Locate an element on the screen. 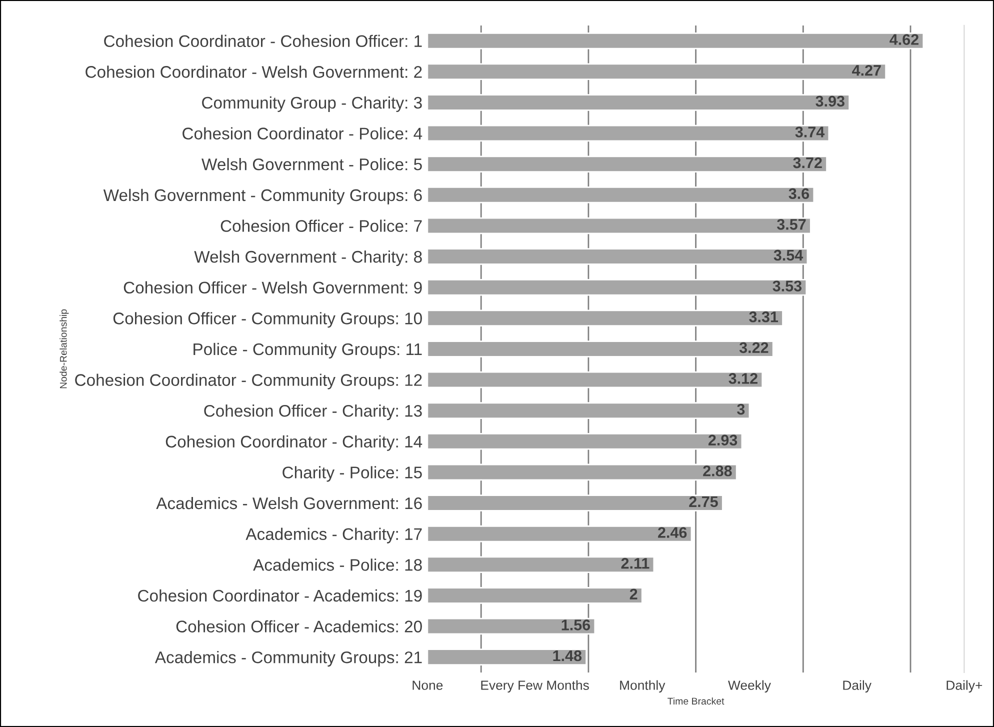 The width and height of the screenshot is (994, 727). y-tick-label: Welsh Government - Community Groups: 6 is located at coordinates (262, 196).